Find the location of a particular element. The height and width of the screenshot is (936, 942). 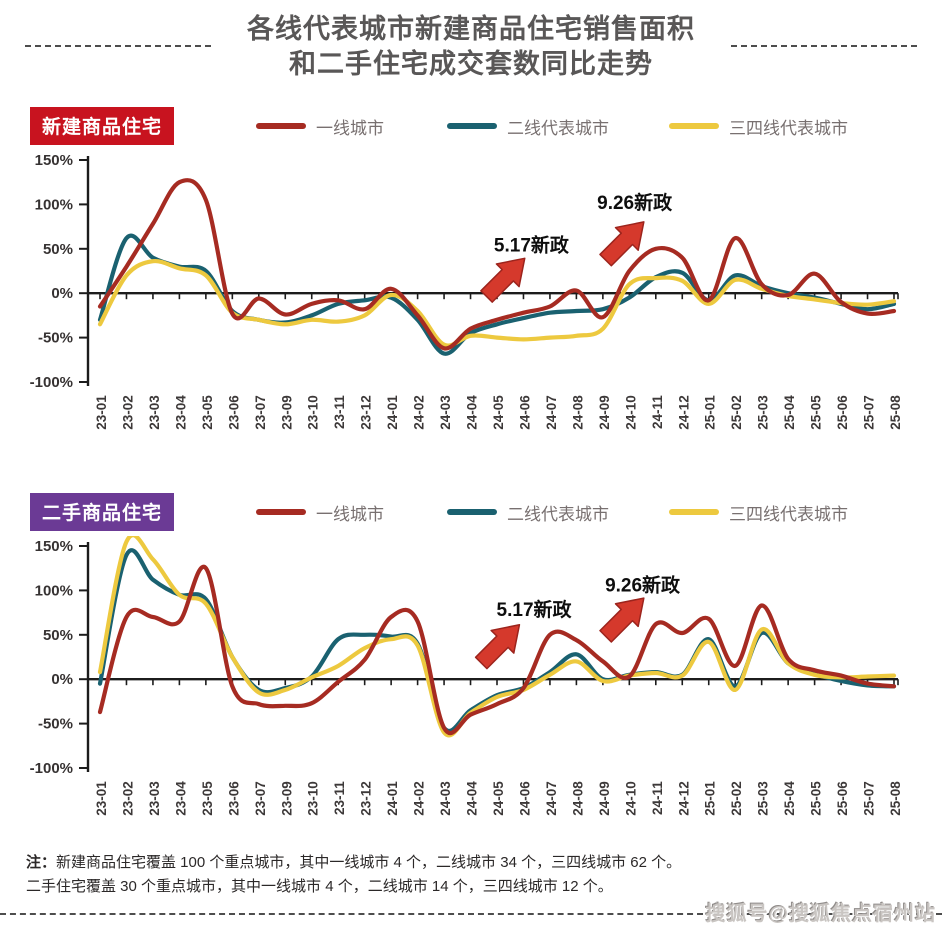

chart1-badge: 新建商品住宅 is located at coordinates (102, 126).